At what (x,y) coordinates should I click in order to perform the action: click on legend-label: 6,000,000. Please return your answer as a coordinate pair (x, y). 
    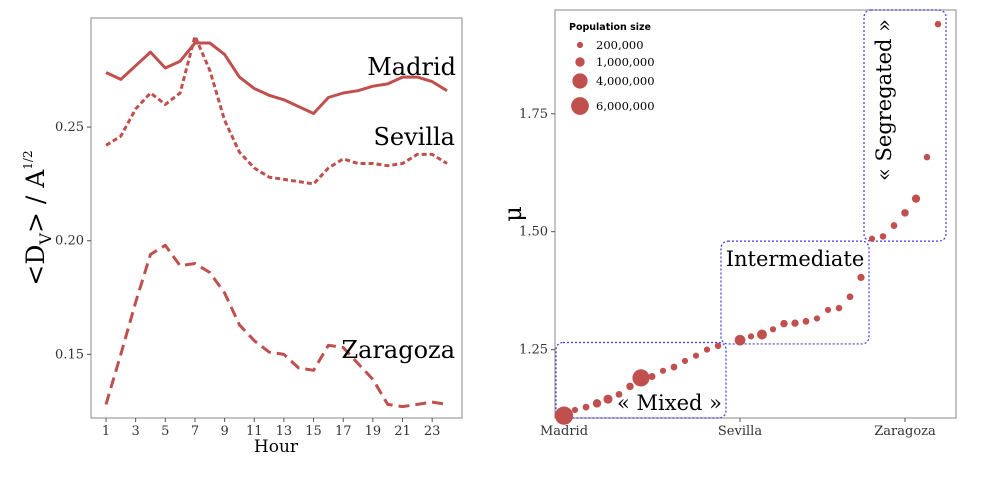
    Looking at the image, I should click on (625, 106).